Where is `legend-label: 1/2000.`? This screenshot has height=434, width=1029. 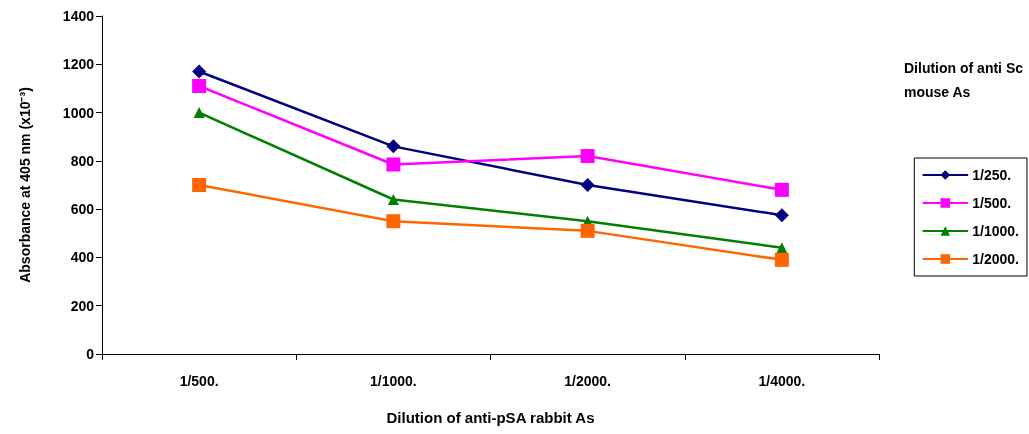 legend-label: 1/2000. is located at coordinates (996, 259).